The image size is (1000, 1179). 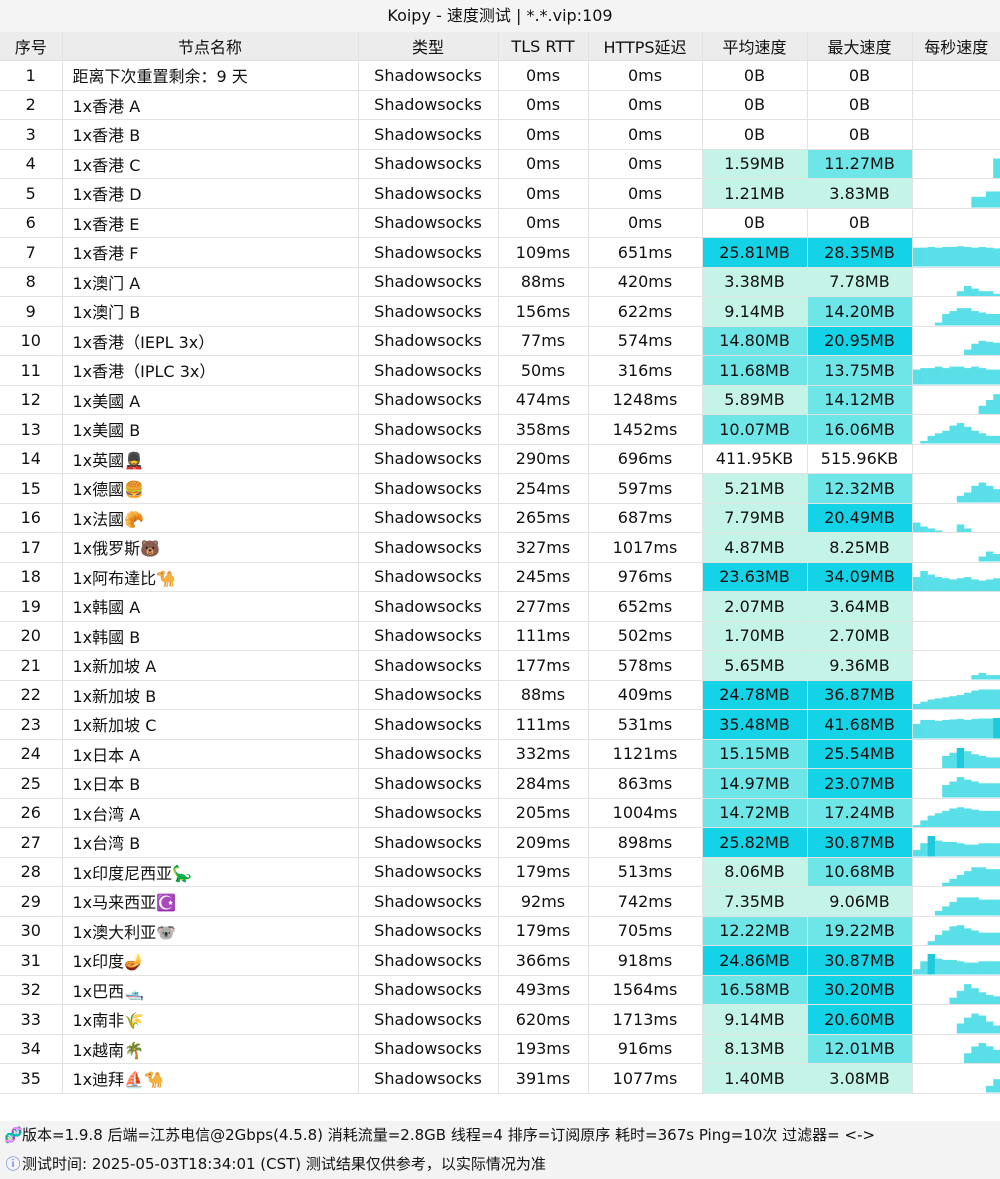 I want to click on table-row: 4 1x香港 C Shadowsocks 0ms 0ms 1.59MB 11.27MB, so click(x=500, y=164).